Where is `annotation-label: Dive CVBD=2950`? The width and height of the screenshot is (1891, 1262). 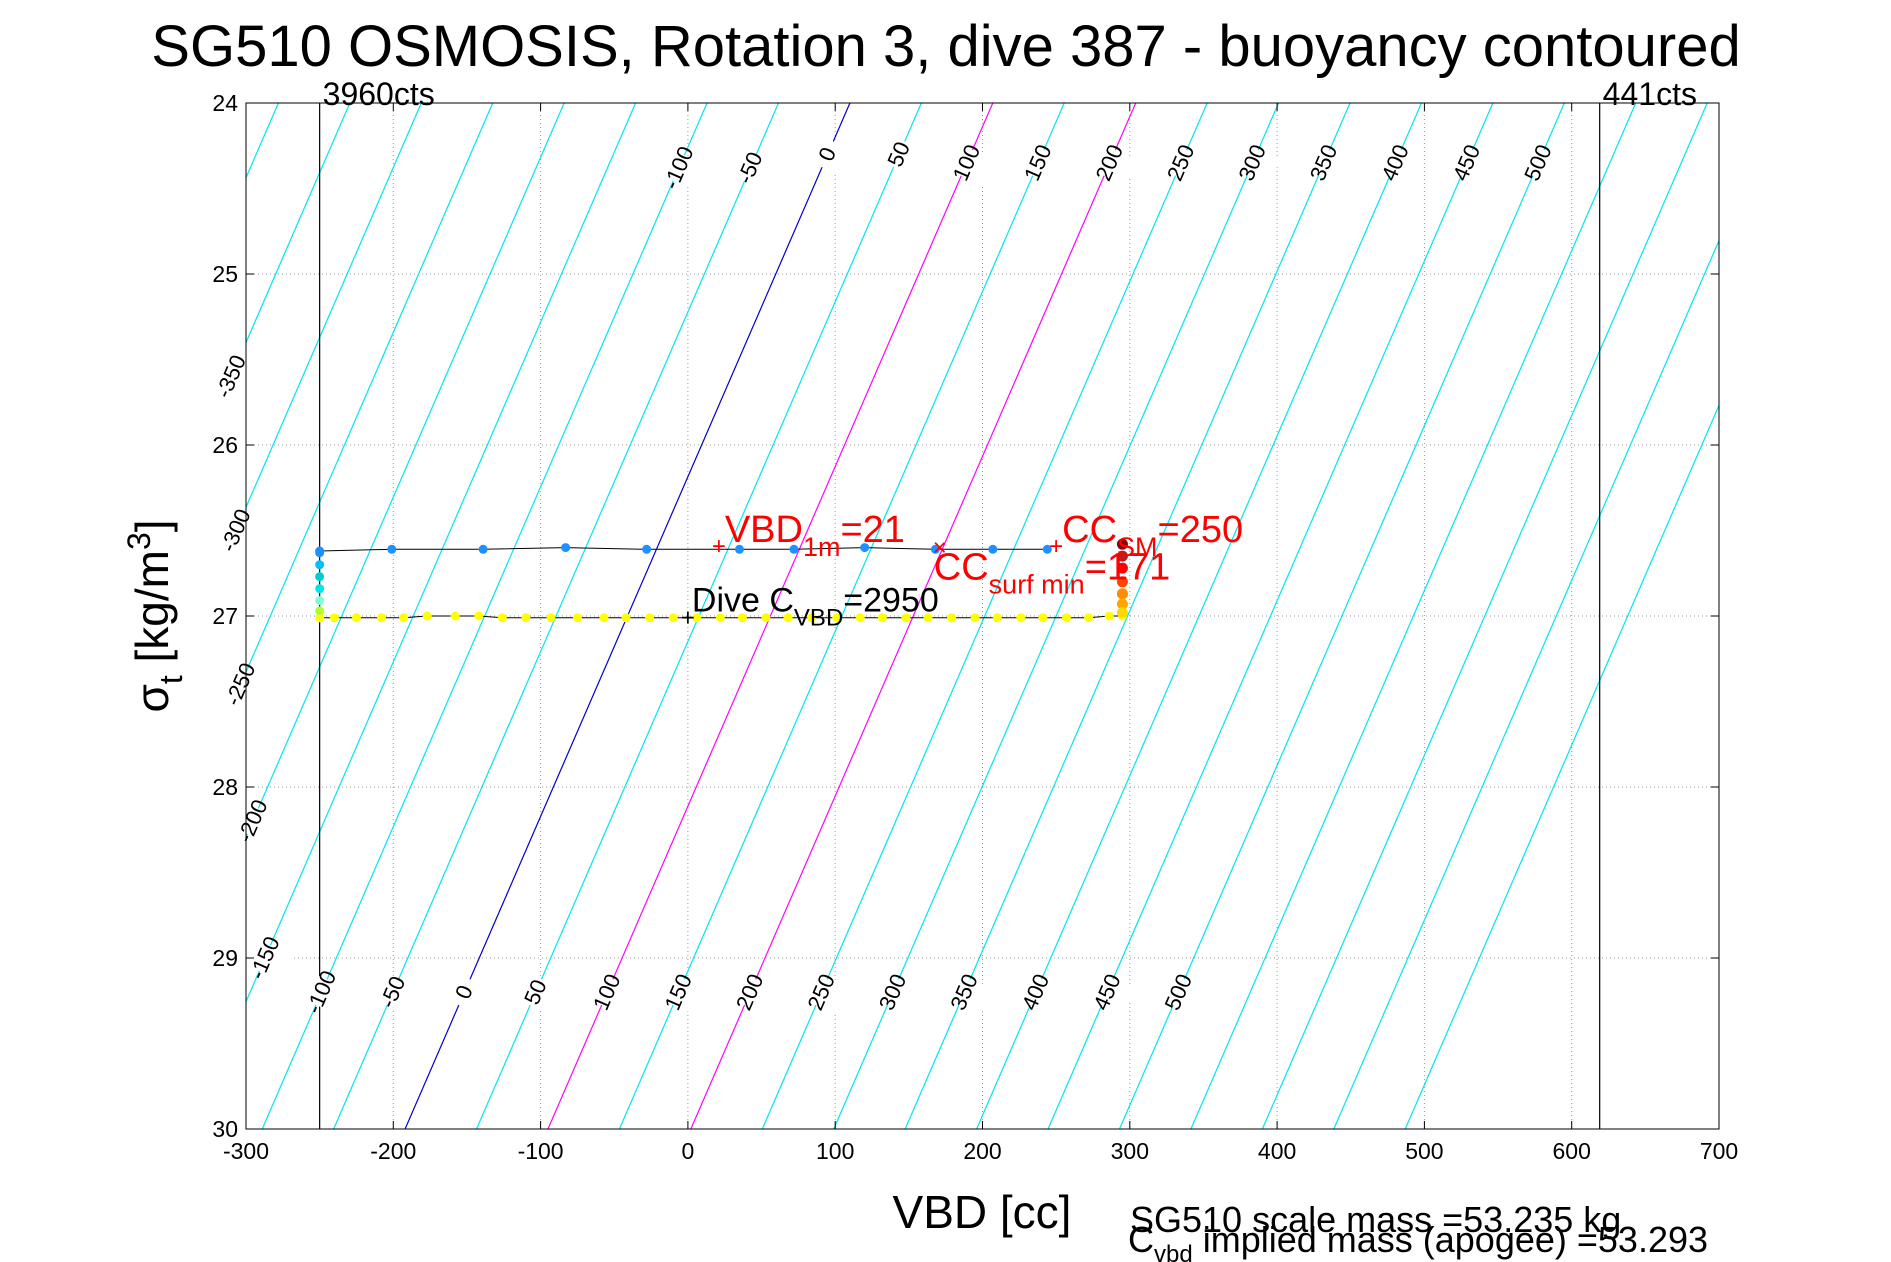
annotation-label: Dive CVBD=2950 is located at coordinates (815, 607).